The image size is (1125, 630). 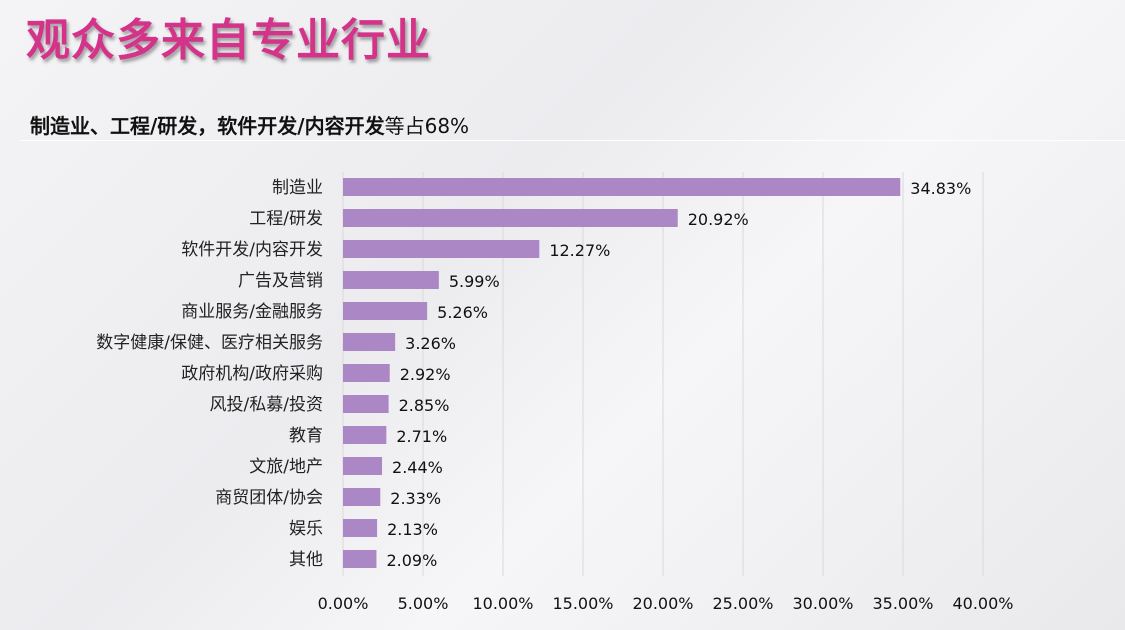 What do you see at coordinates (269, 498) in the screenshot?
I see `category-label: 商贸团体/协会` at bounding box center [269, 498].